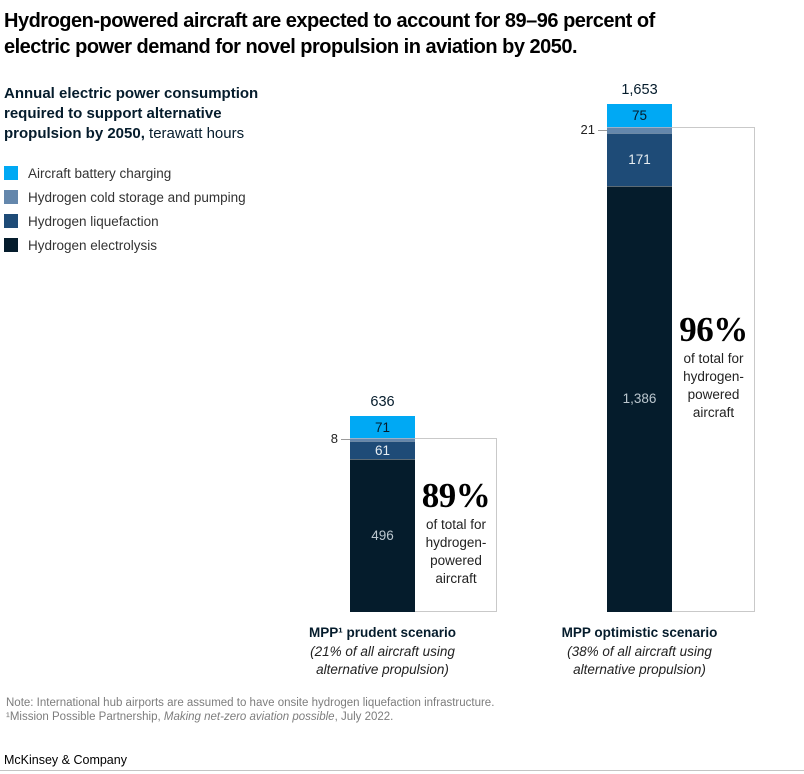 The image size is (804, 774). I want to click on segment-value-label: 496, so click(382, 536).